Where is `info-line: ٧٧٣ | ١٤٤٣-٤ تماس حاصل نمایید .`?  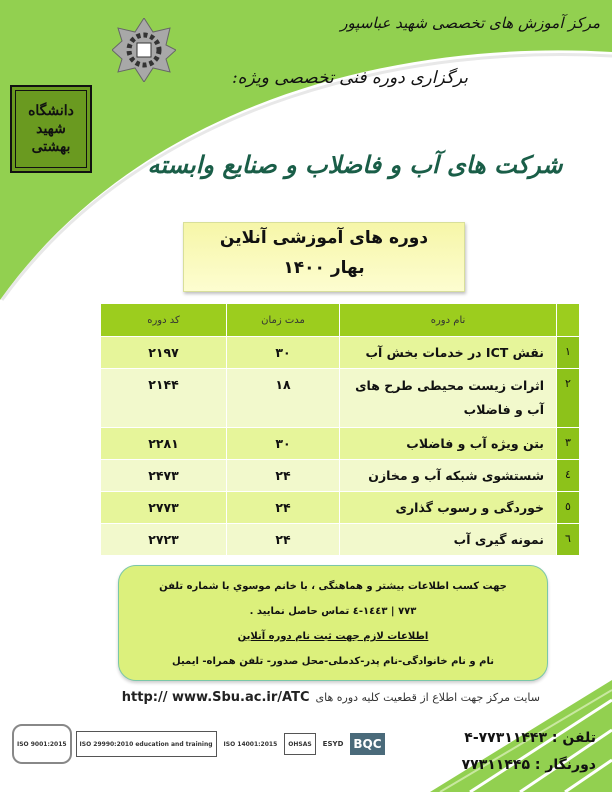
info-line: ٧٧٣ | ١٤٤٣-٤ تماس حاصل نمایید . is located at coordinates (333, 611).